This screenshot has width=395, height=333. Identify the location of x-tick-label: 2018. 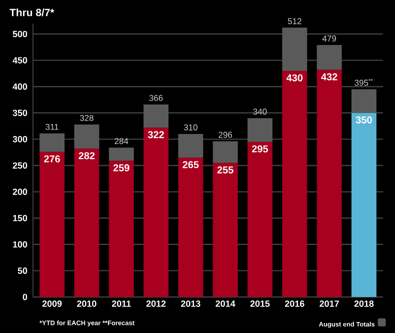
(364, 303).